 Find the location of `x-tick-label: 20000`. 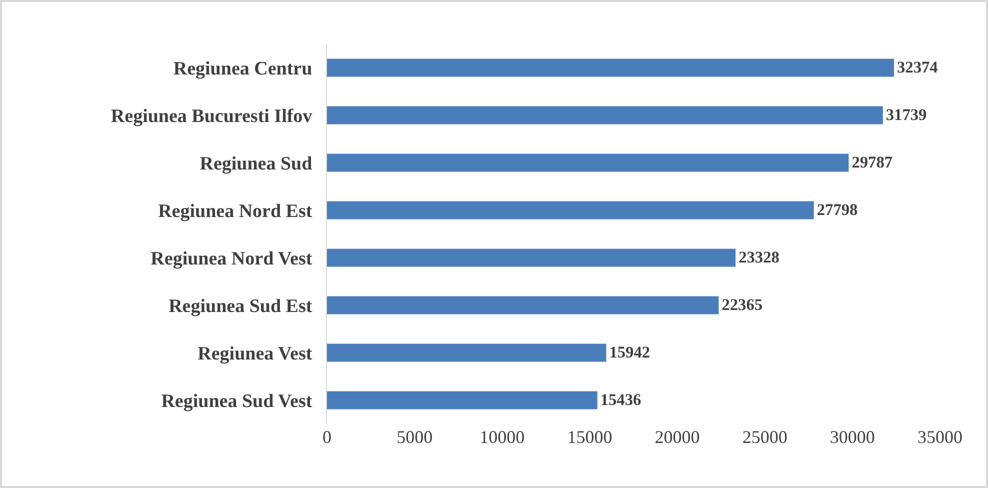

x-tick-label: 20000 is located at coordinates (677, 437).